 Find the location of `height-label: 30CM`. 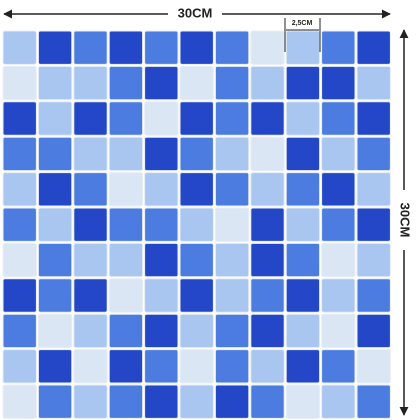

height-label: 30CM is located at coordinates (405, 220).